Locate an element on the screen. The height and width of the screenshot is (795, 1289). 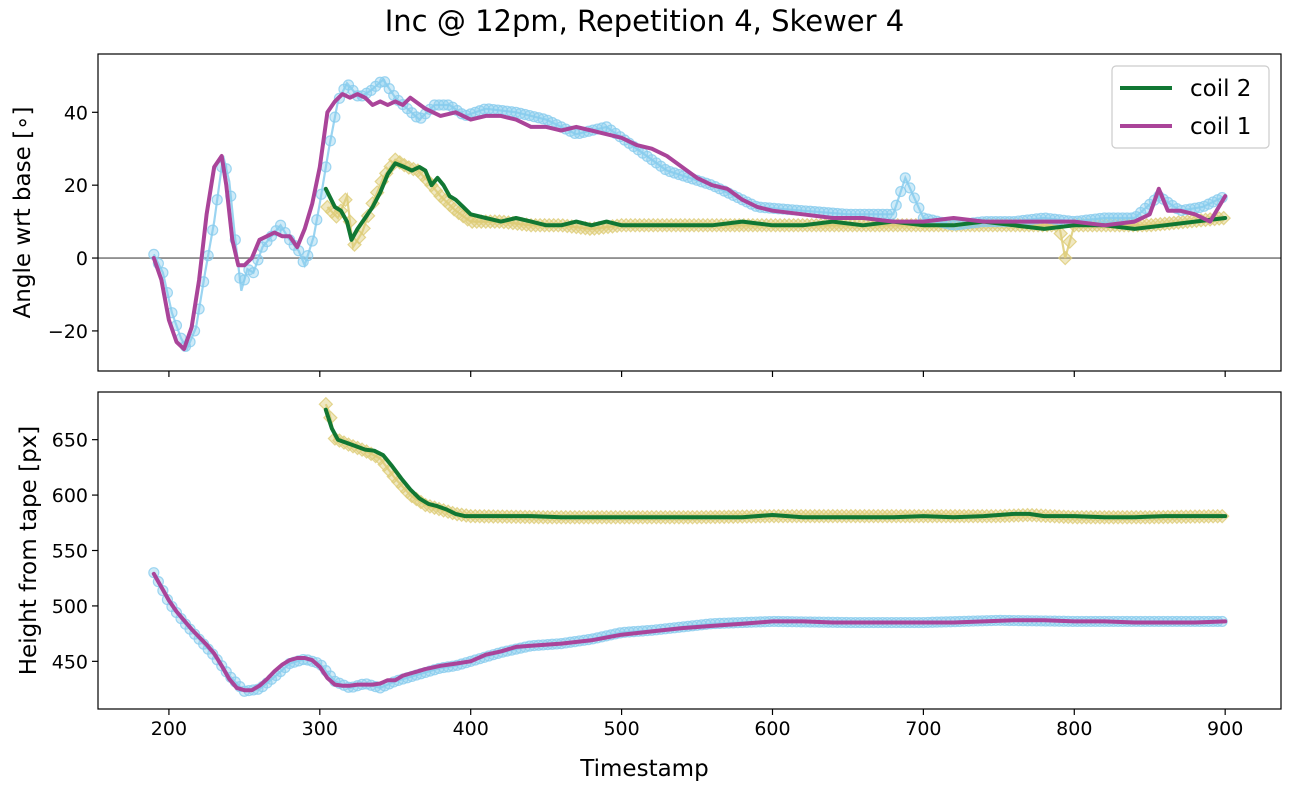
y-tick-label: 0 is located at coordinates (82, 259).